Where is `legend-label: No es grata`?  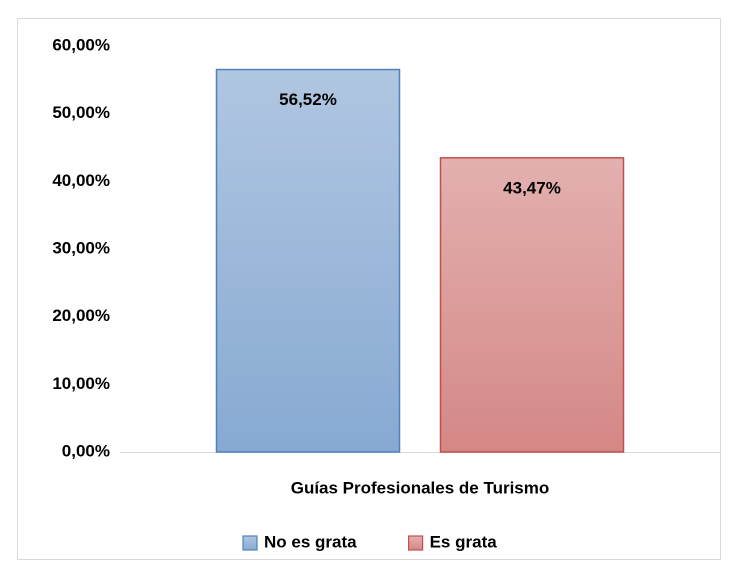
legend-label: No es grata is located at coordinates (310, 541).